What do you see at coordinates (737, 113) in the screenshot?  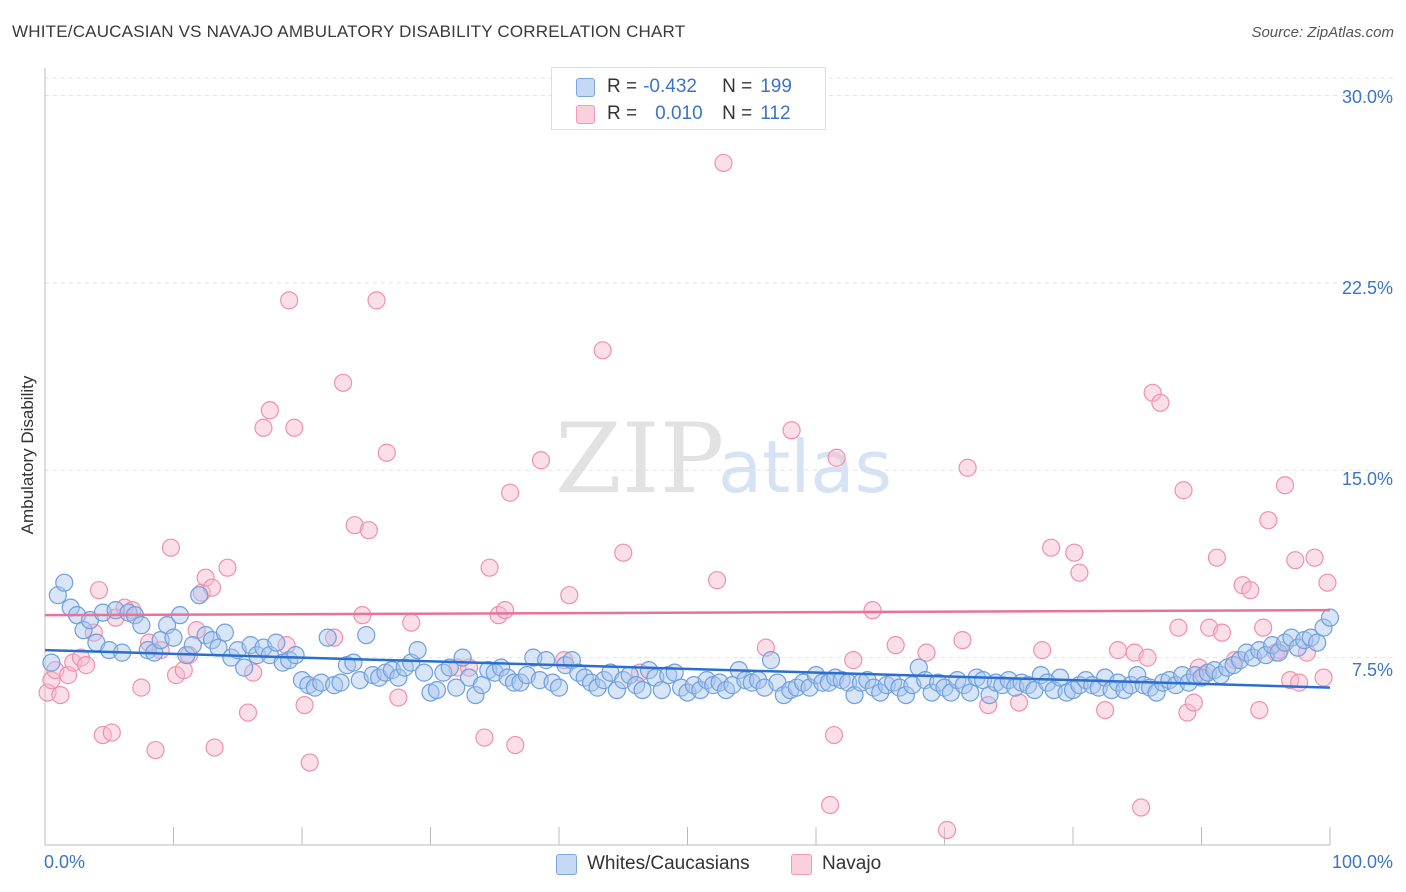 I see `n-label: N =` at bounding box center [737, 113].